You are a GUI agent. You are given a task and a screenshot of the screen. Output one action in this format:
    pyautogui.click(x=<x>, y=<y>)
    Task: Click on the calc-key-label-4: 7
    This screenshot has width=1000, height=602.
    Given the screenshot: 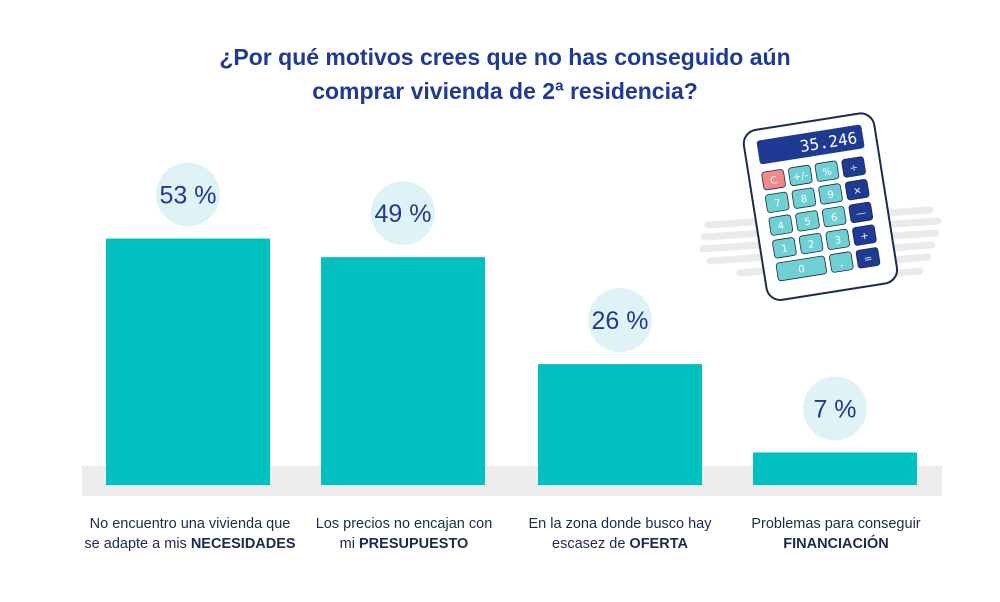 What is the action you would take?
    pyautogui.click(x=777, y=204)
    